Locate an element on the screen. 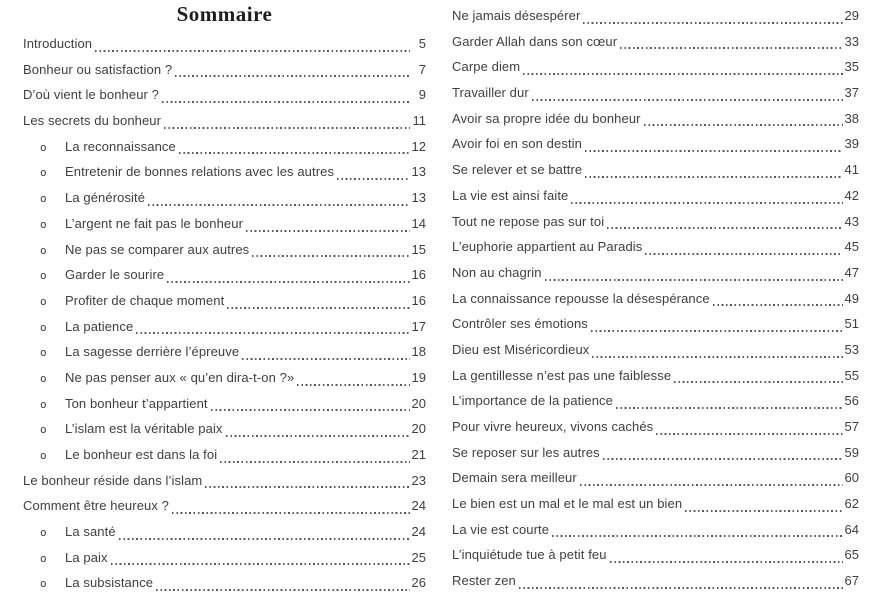 This screenshot has width=876, height=598. toc-entry: oD’où vient le bonheur ?9 is located at coordinates (224, 95).